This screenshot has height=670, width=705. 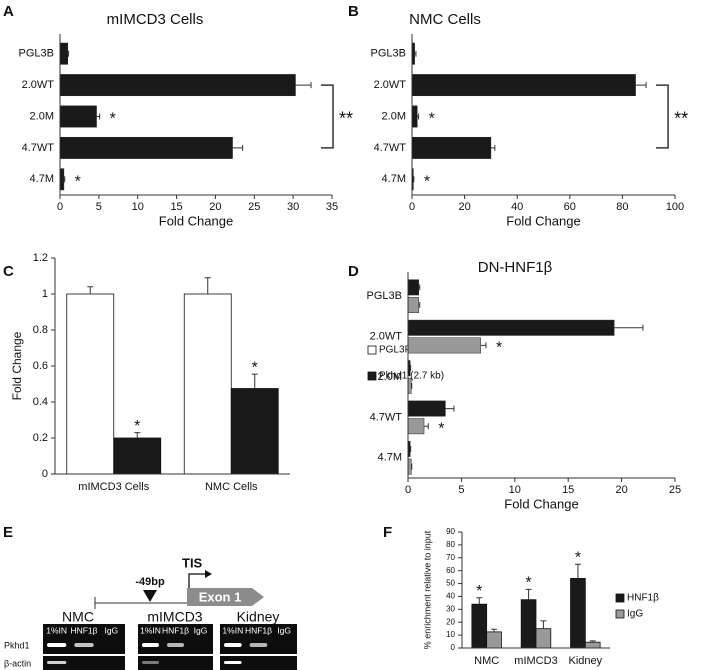 What do you see at coordinates (427, 589) in the screenshot?
I see `y-axis-label: % enrichment relative to input` at bounding box center [427, 589].